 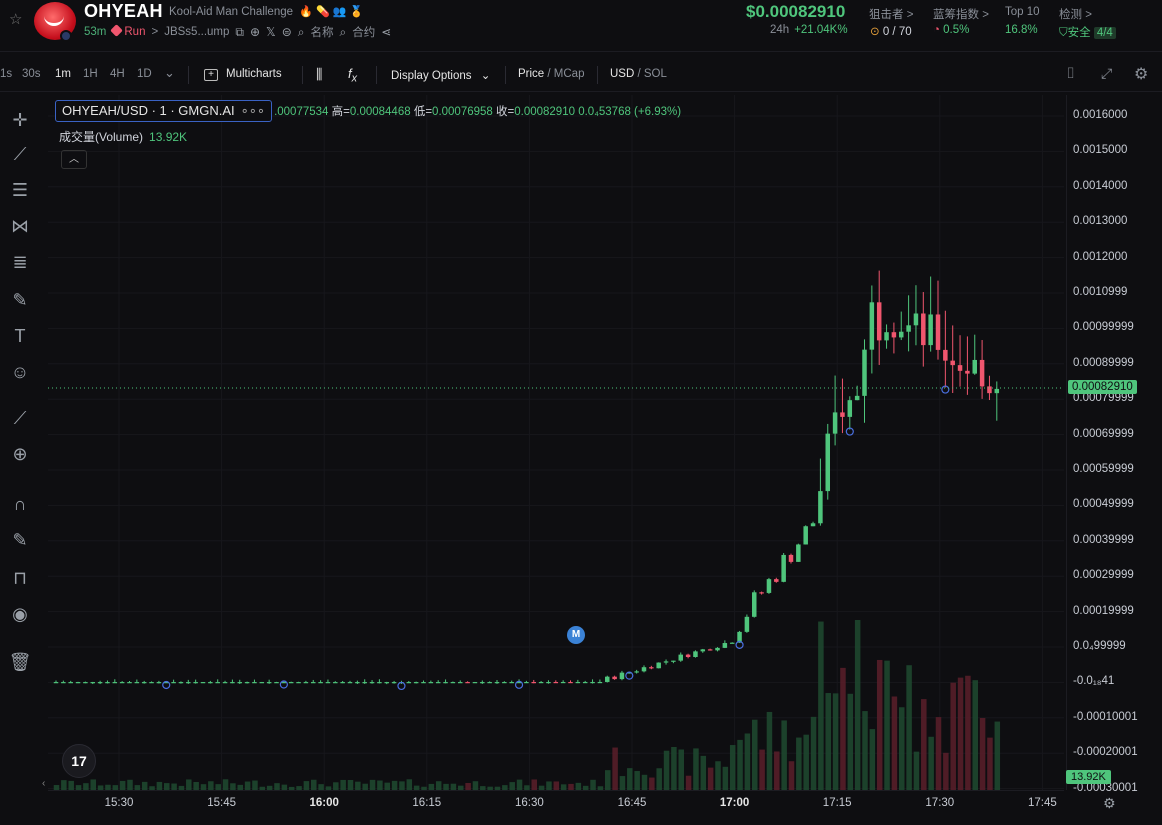 What do you see at coordinates (20, 454) in the screenshot?
I see `zoom-in-icon: ⊕` at bounding box center [20, 454].